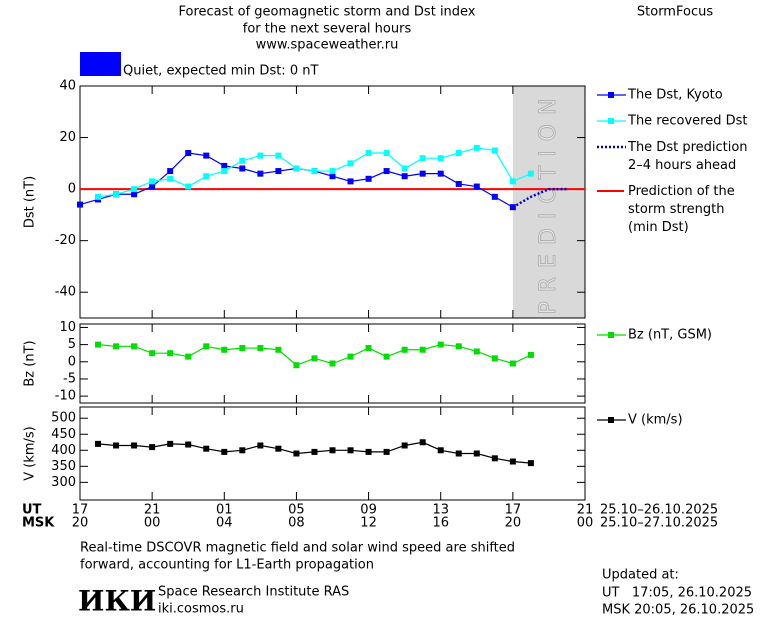 The image size is (760, 620). What do you see at coordinates (368, 523) in the screenshot?
I see `x-tick-label: 12` at bounding box center [368, 523].